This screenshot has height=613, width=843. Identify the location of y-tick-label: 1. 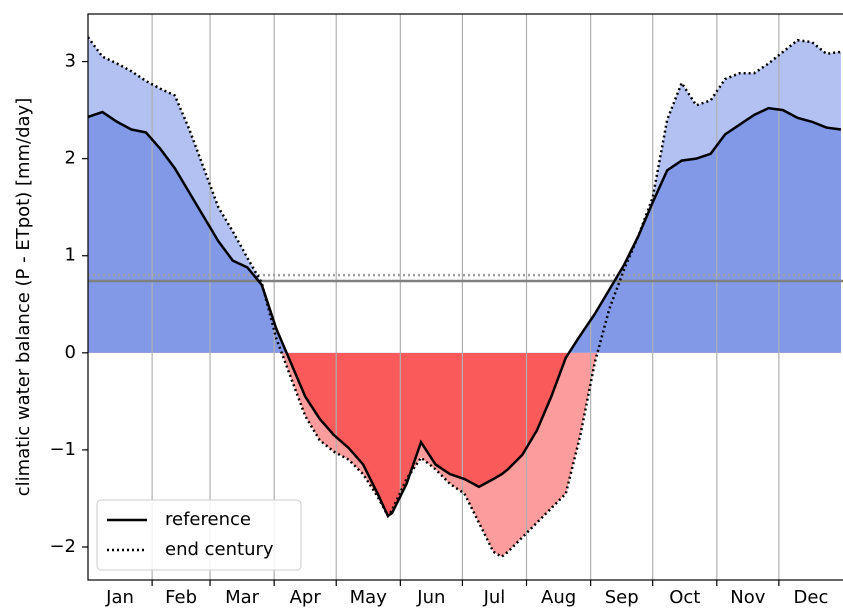
(70, 255).